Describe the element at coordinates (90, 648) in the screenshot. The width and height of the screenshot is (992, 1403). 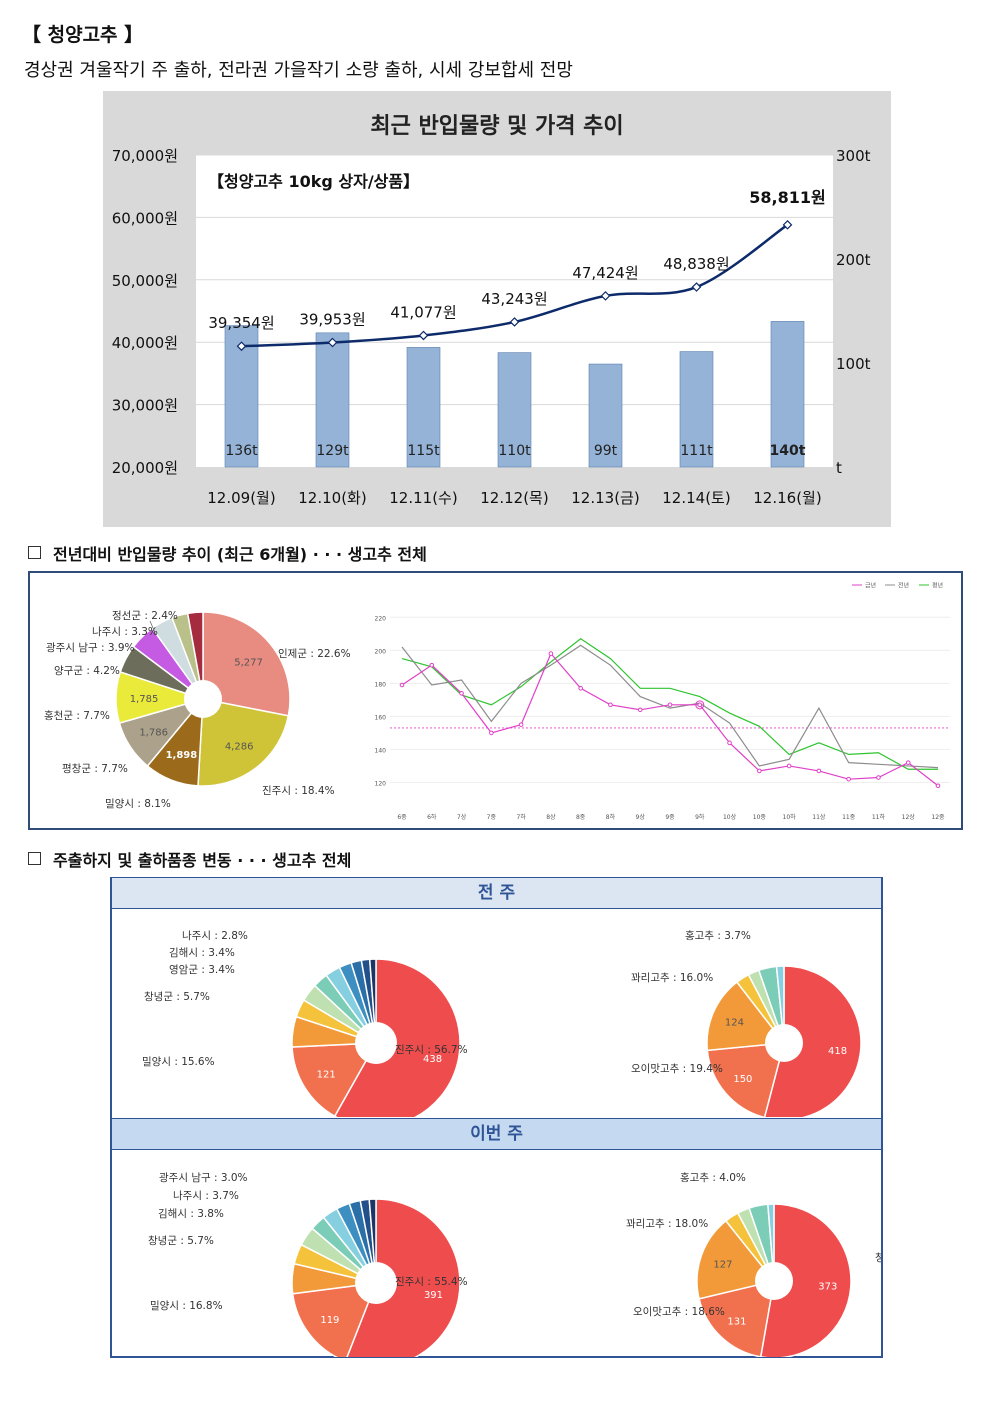
I see `region-pct-label: 광주시 남구 : 3.9%` at that location.